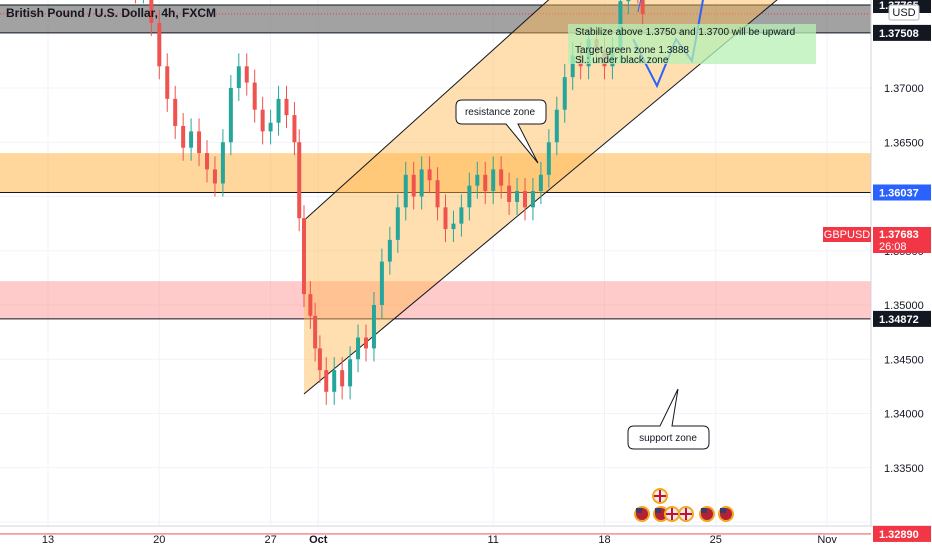 The image size is (932, 550). I want to click on x-tick-label: 13, so click(48, 540).